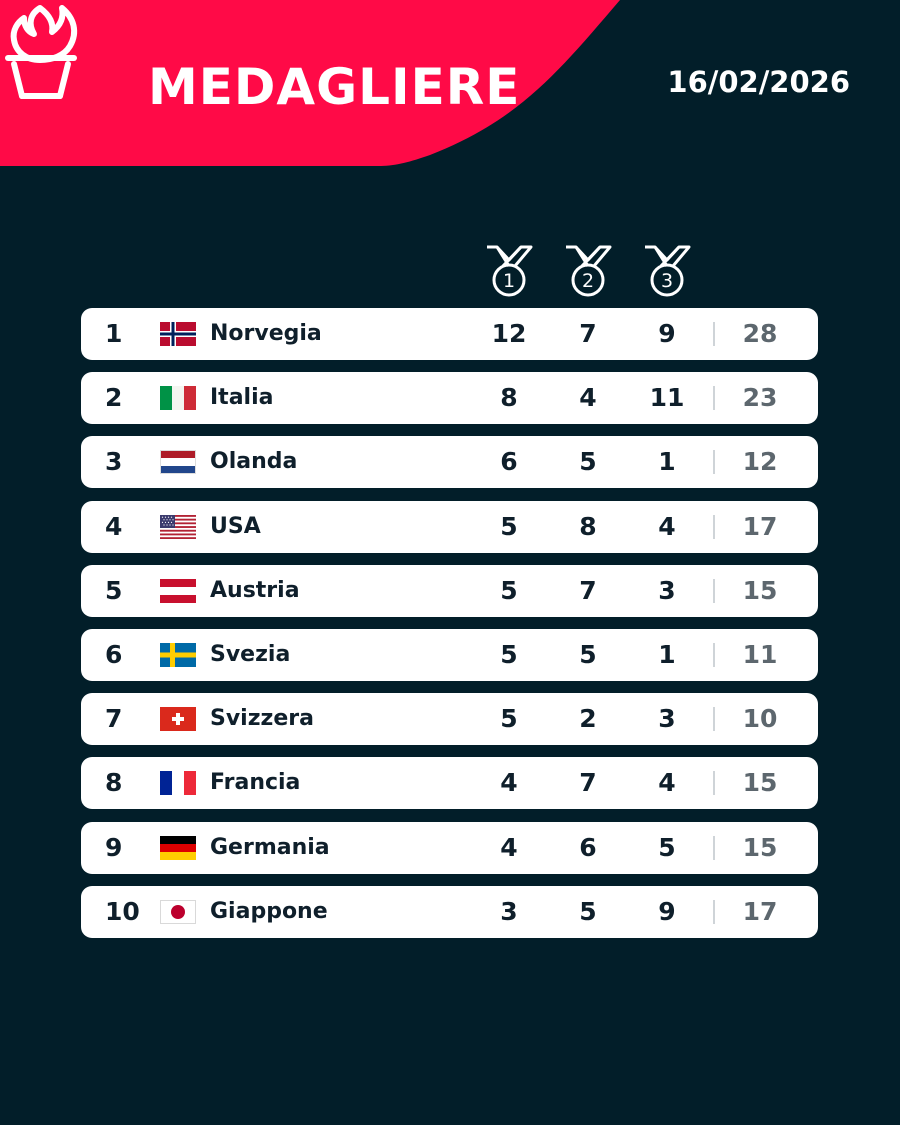 The width and height of the screenshot is (900, 1125). What do you see at coordinates (178, 398) in the screenshot?
I see `italy-flag-icon` at bounding box center [178, 398].